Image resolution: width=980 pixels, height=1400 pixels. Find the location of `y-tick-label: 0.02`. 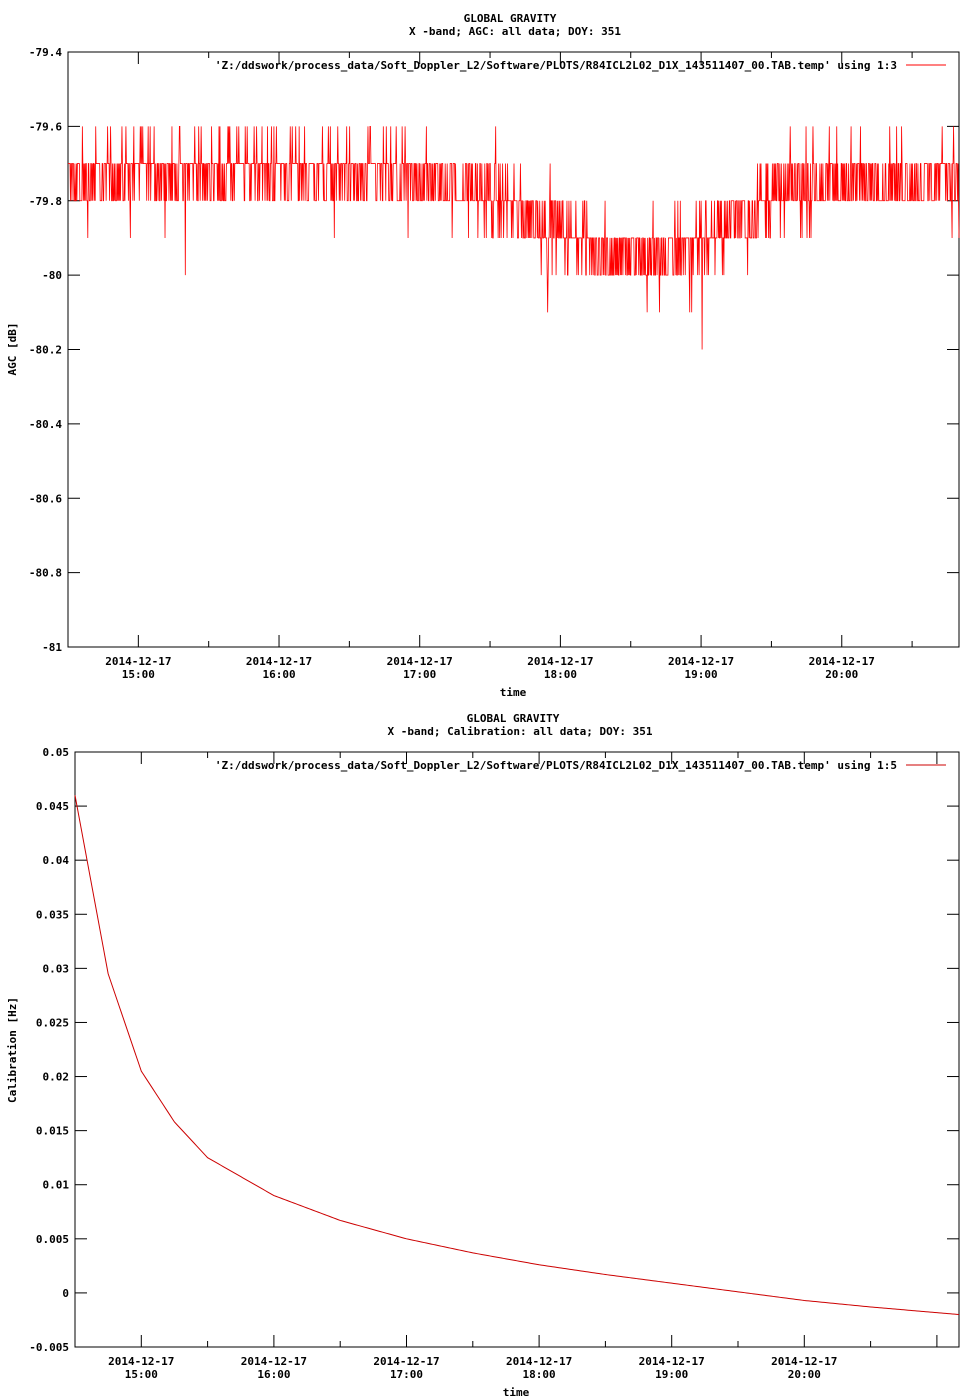

y-tick-label: 0.02 is located at coordinates (56, 1077).